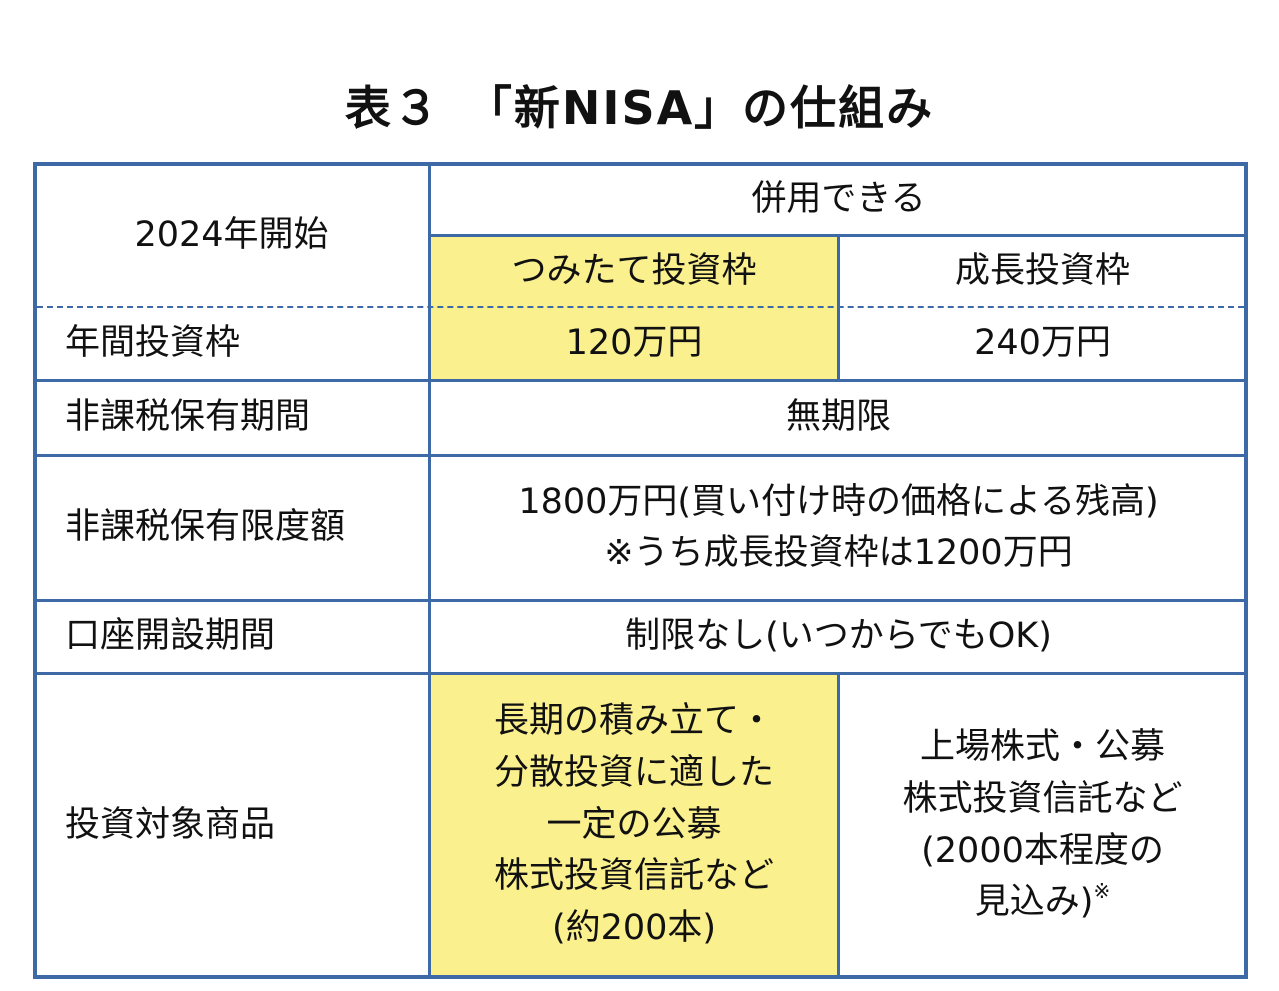  I want to click on products-growth-line: 上場株式・公募, so click(1042, 746).